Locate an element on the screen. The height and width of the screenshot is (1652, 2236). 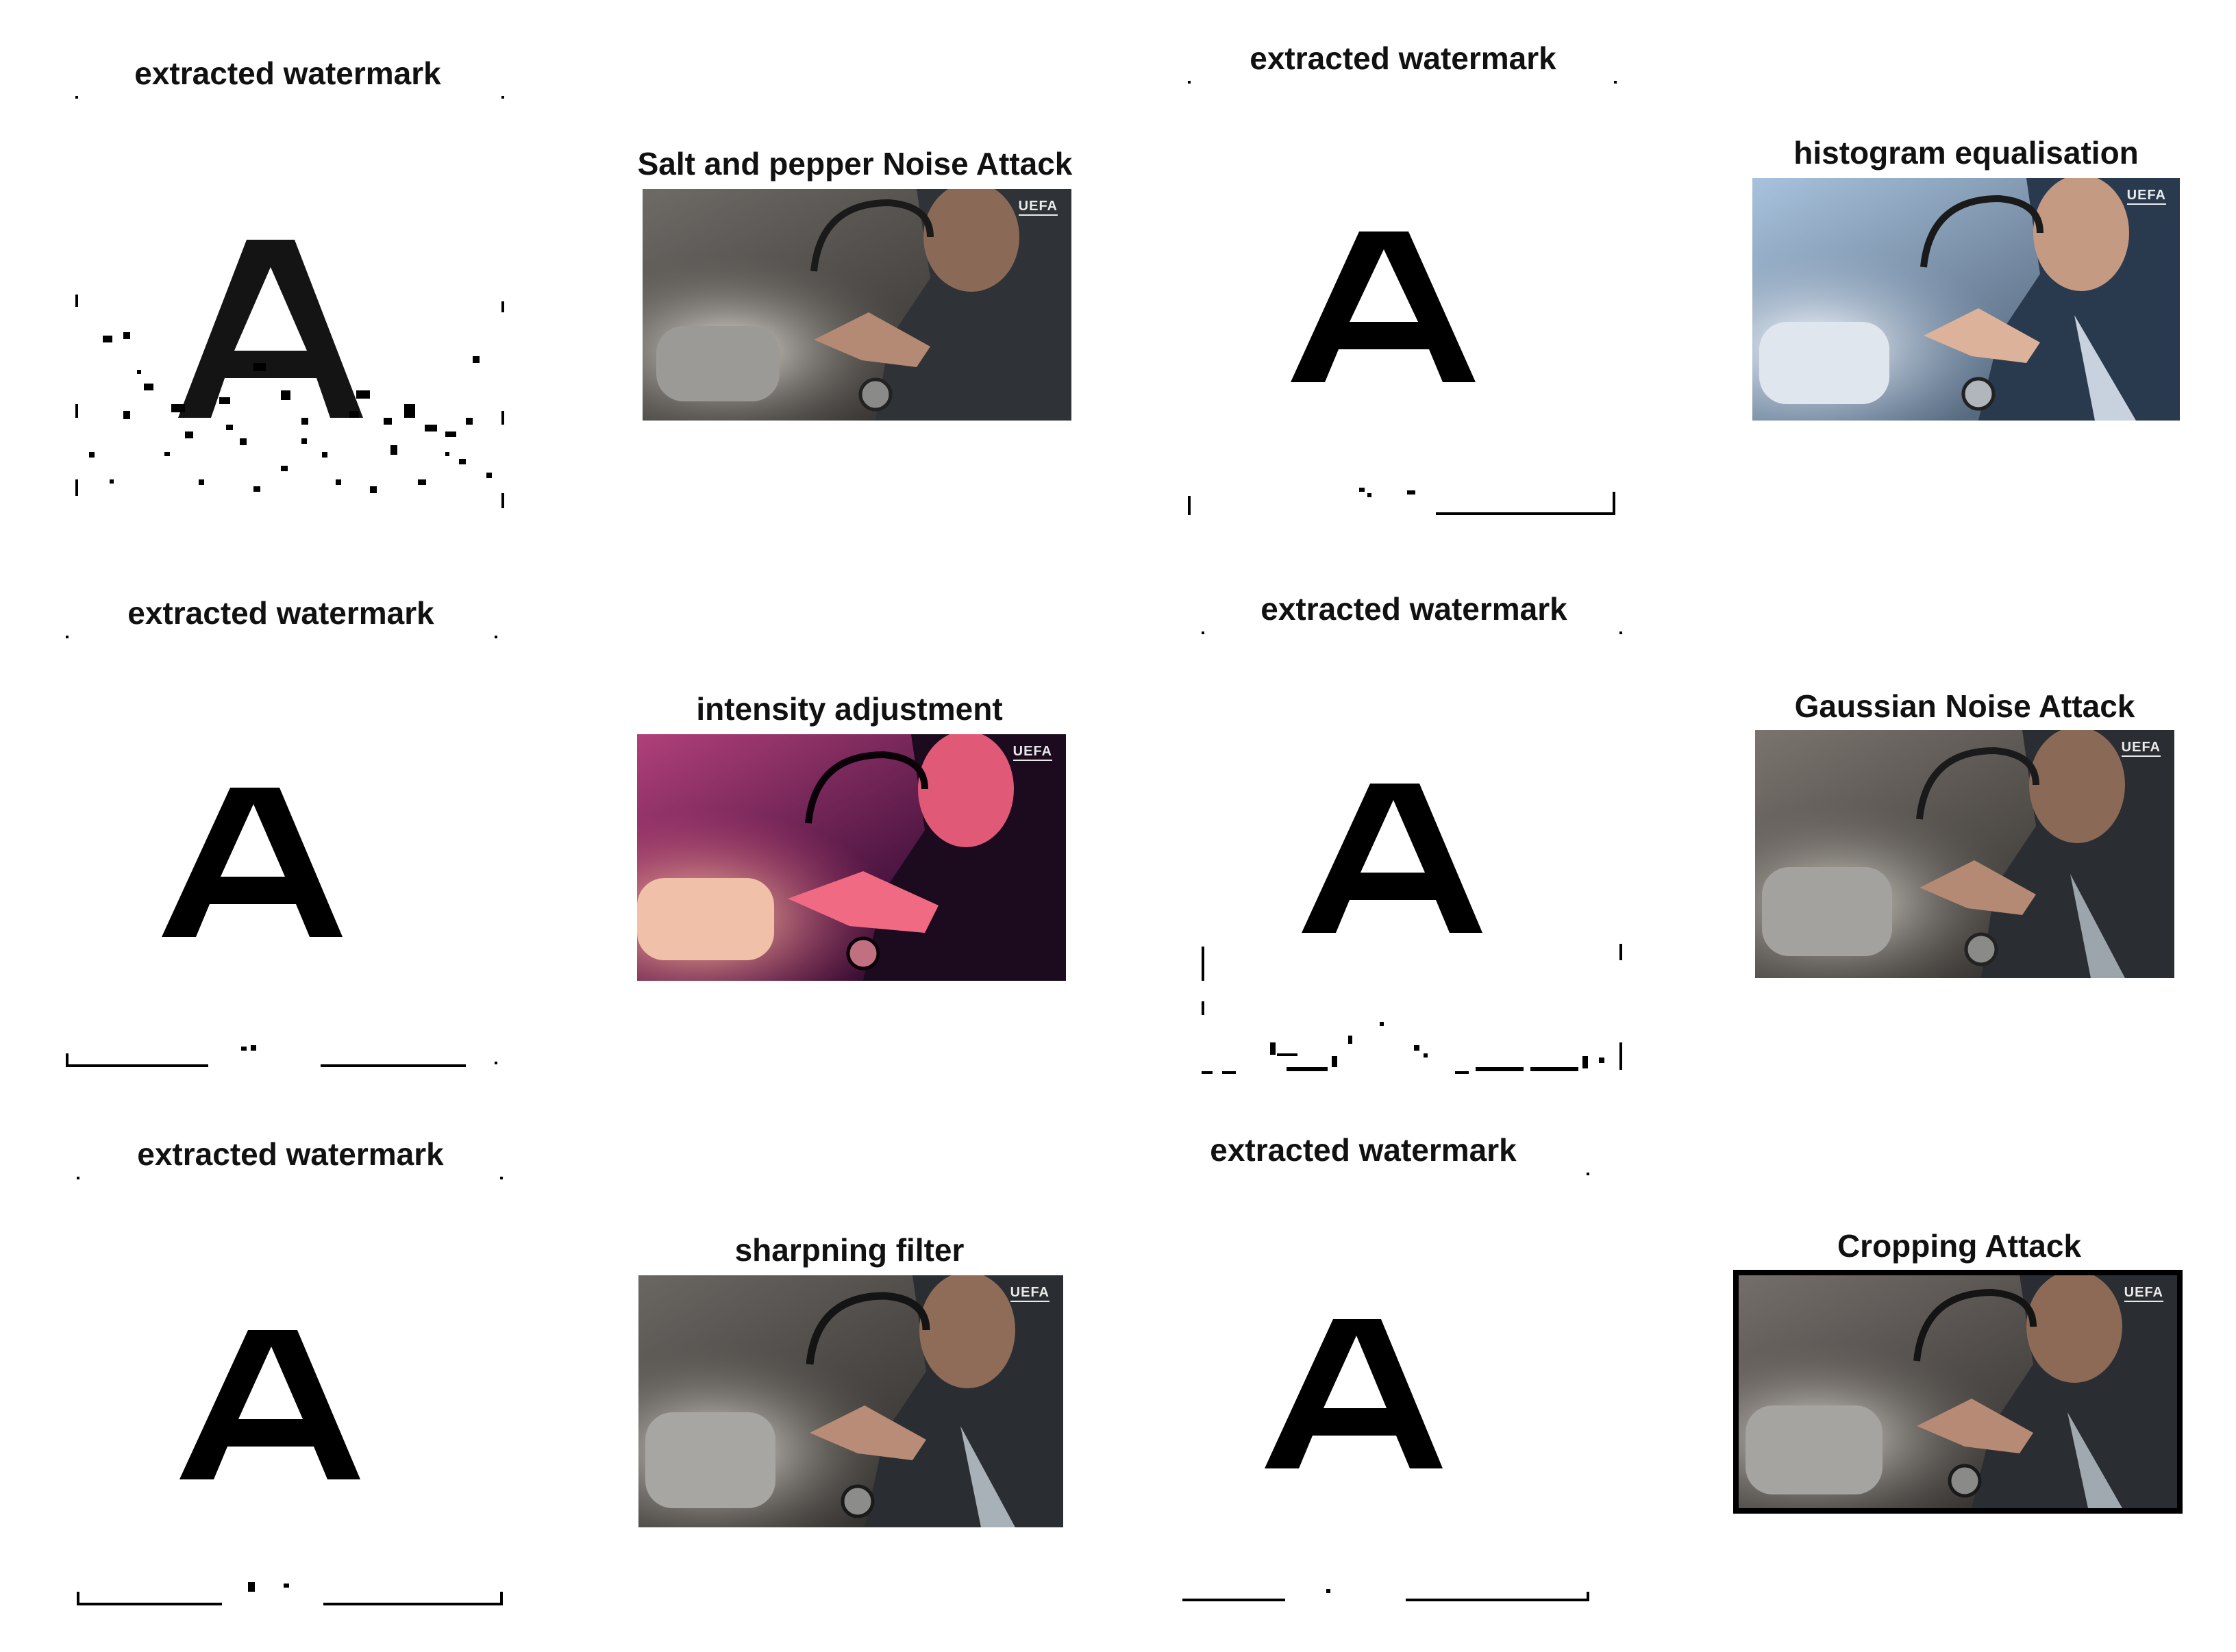
watermark-title-2: extracted watermark is located at coordinates (1403, 58).